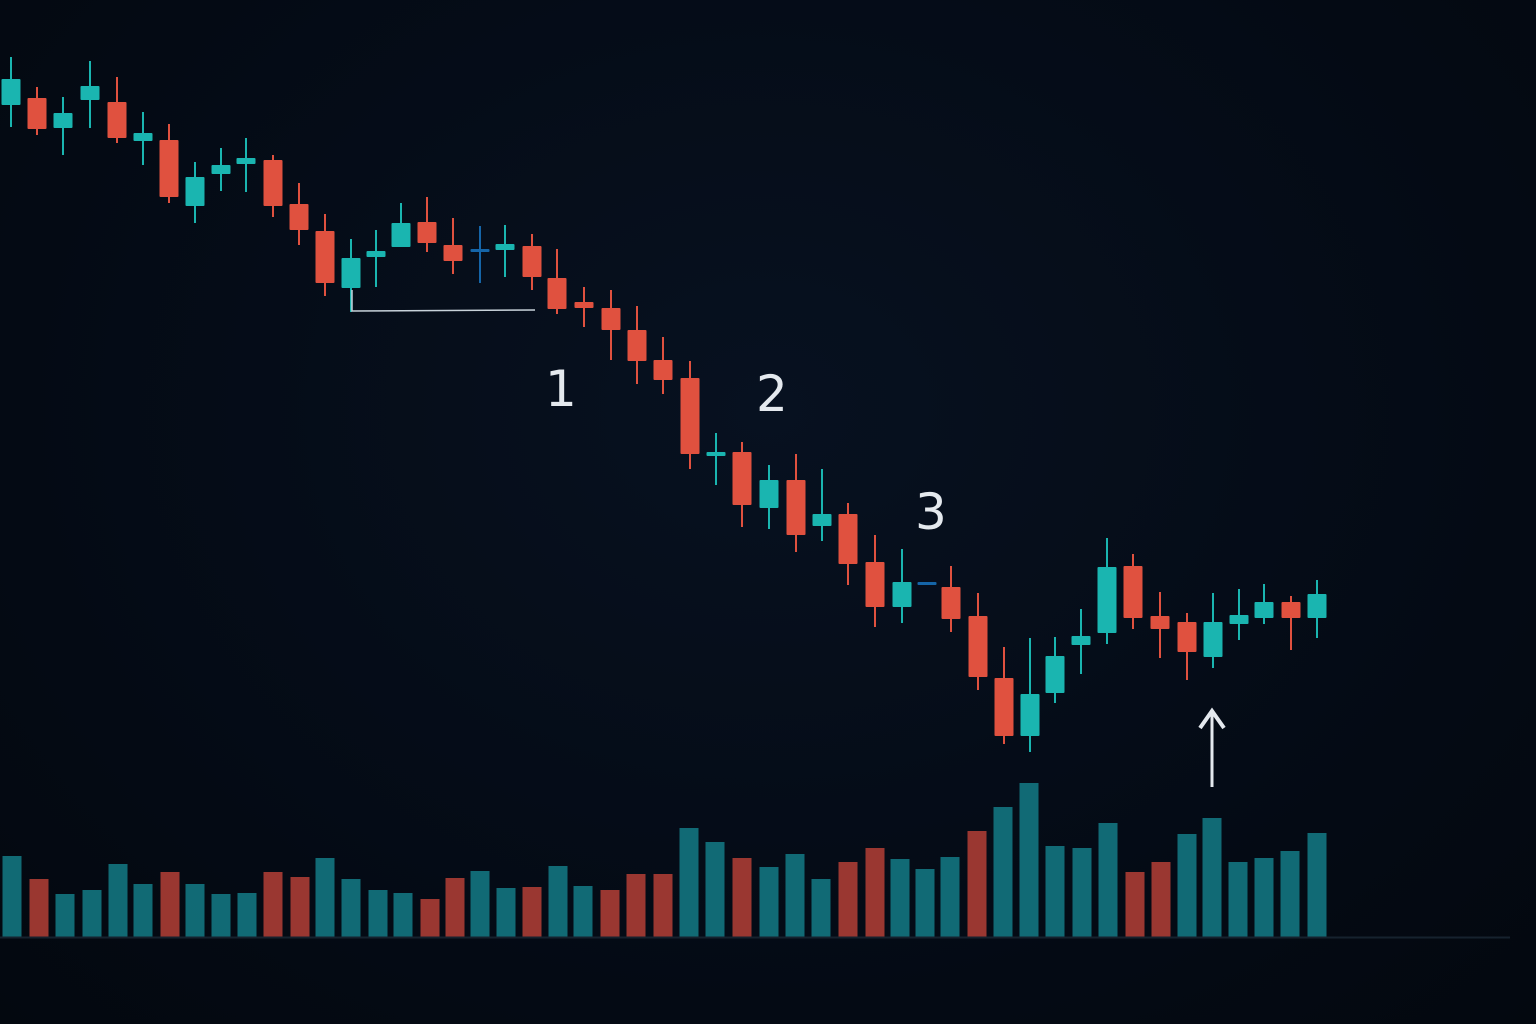 This screenshot has width=1536, height=1024. What do you see at coordinates (443, 301) in the screenshot?
I see `support-bracket-line` at bounding box center [443, 301].